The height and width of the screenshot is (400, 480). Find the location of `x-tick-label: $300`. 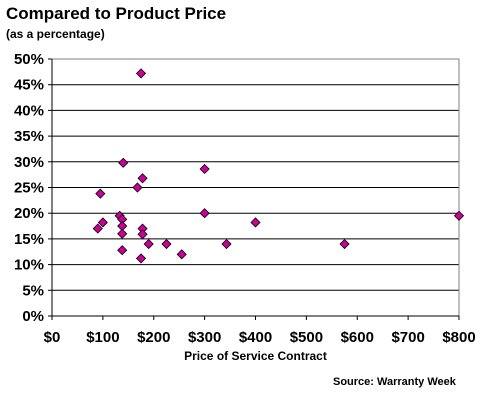

x-tick-label: $300 is located at coordinates (204, 337).